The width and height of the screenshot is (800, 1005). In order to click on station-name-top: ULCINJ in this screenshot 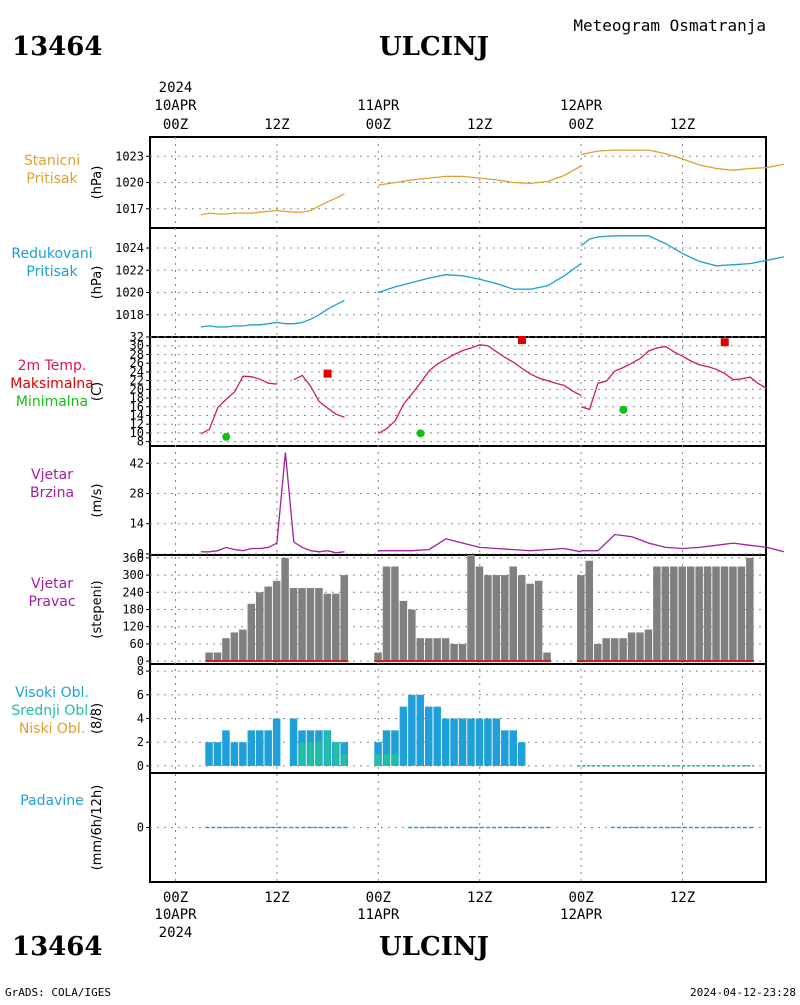, I will do `click(434, 47)`.